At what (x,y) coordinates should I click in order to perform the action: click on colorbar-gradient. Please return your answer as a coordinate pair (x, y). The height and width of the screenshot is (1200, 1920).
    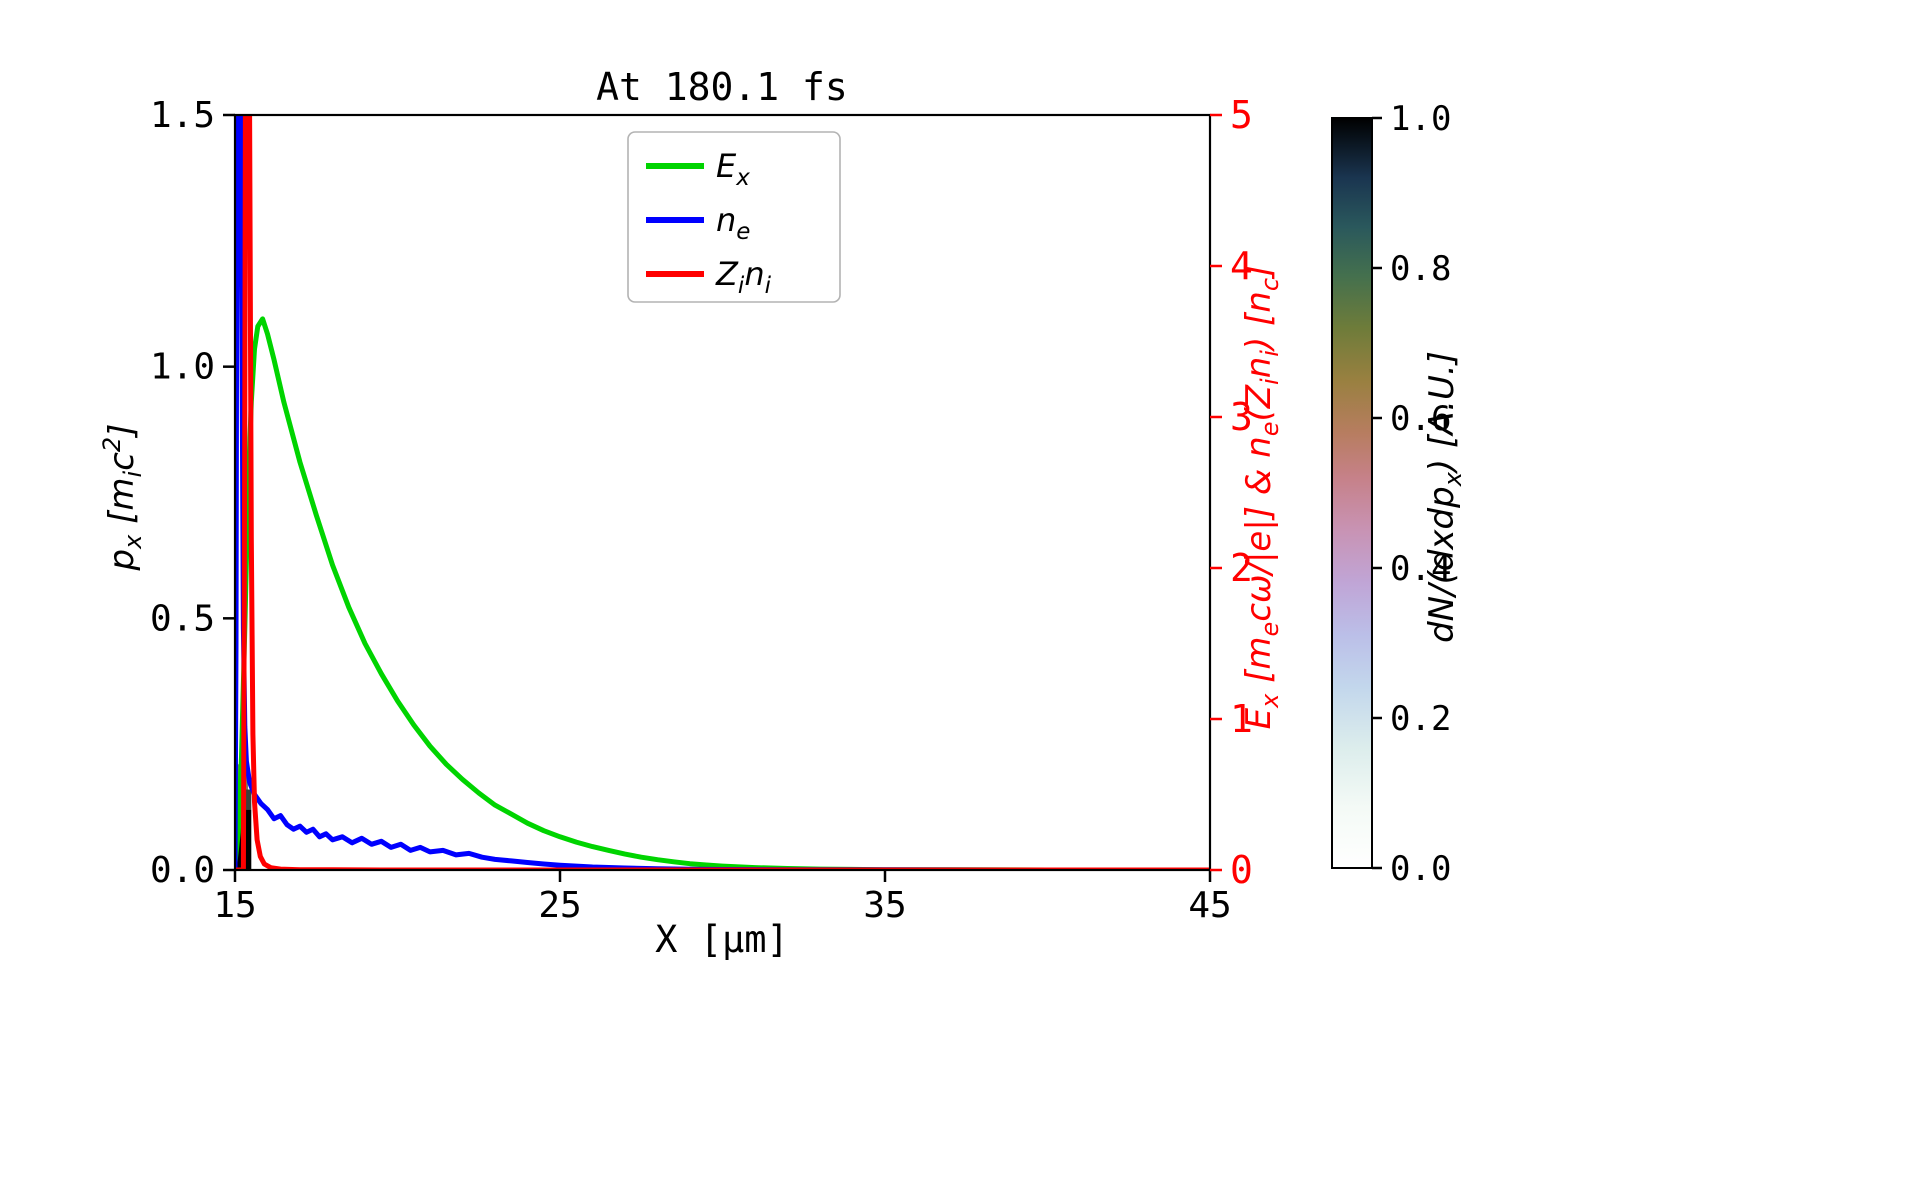
    Looking at the image, I should click on (1352, 493).